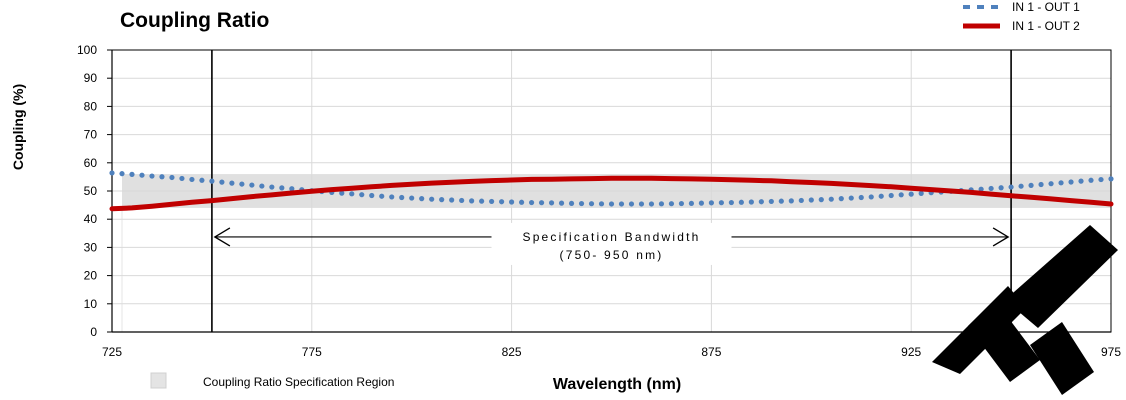 This screenshot has width=1126, height=400. Describe the element at coordinates (194, 20) in the screenshot. I see `chart-title: Coupling Ratio` at that location.